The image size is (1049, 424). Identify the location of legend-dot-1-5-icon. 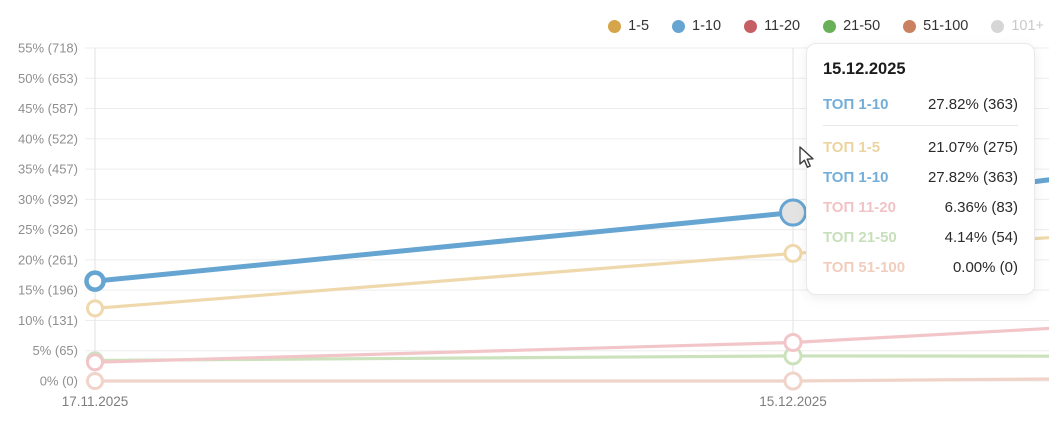
(615, 26).